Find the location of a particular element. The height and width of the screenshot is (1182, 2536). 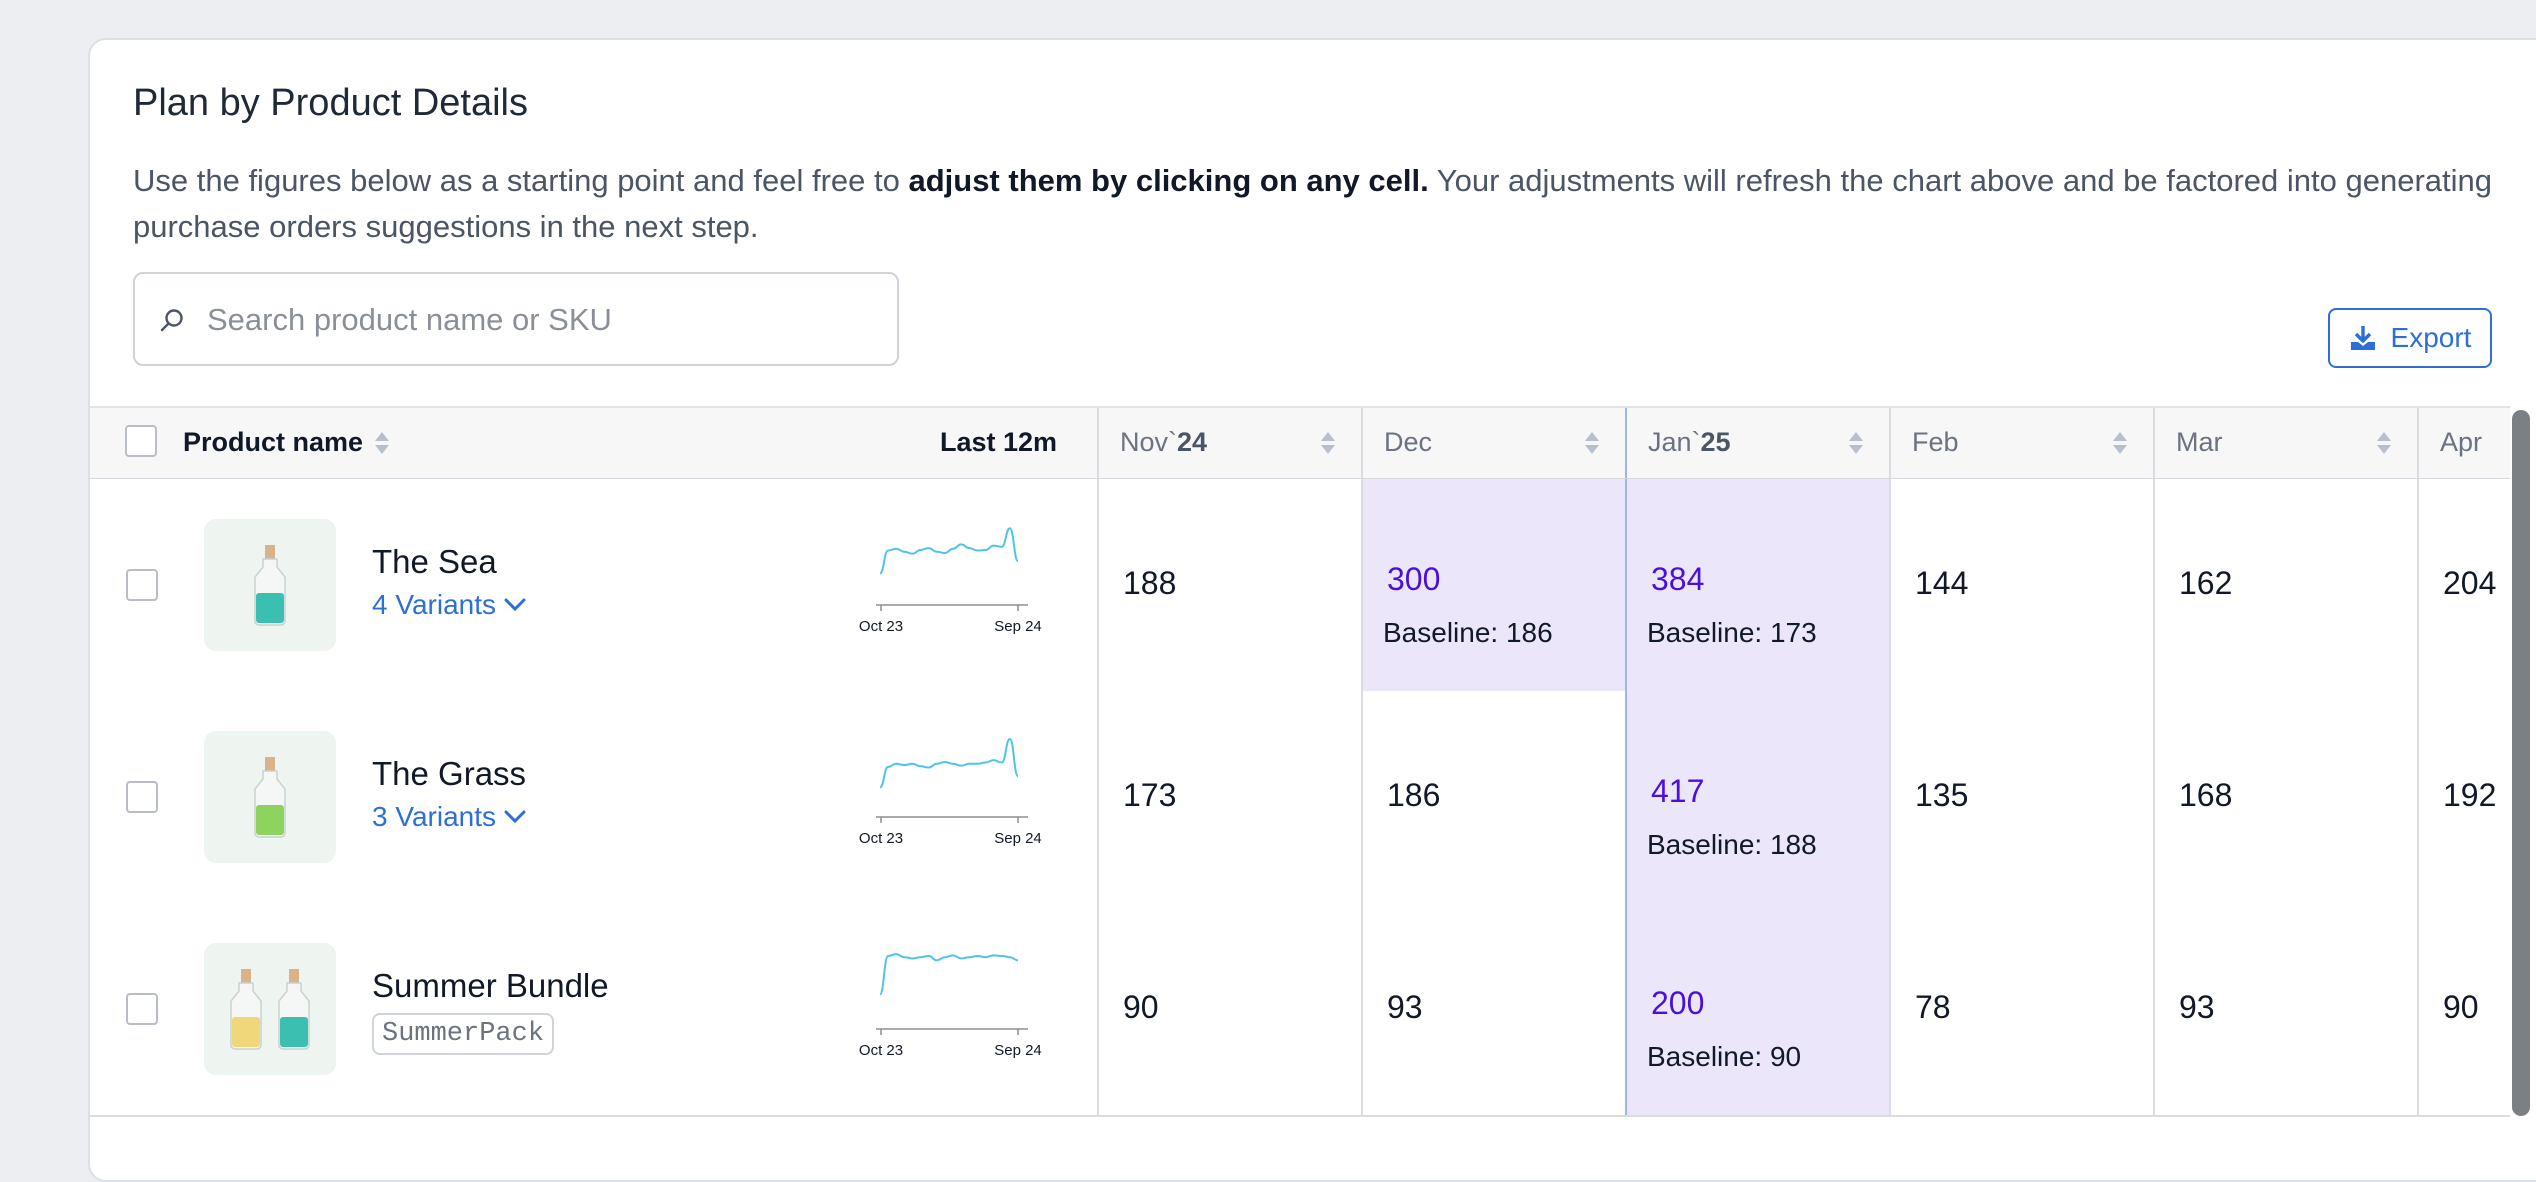

search-input is located at coordinates (537, 320).